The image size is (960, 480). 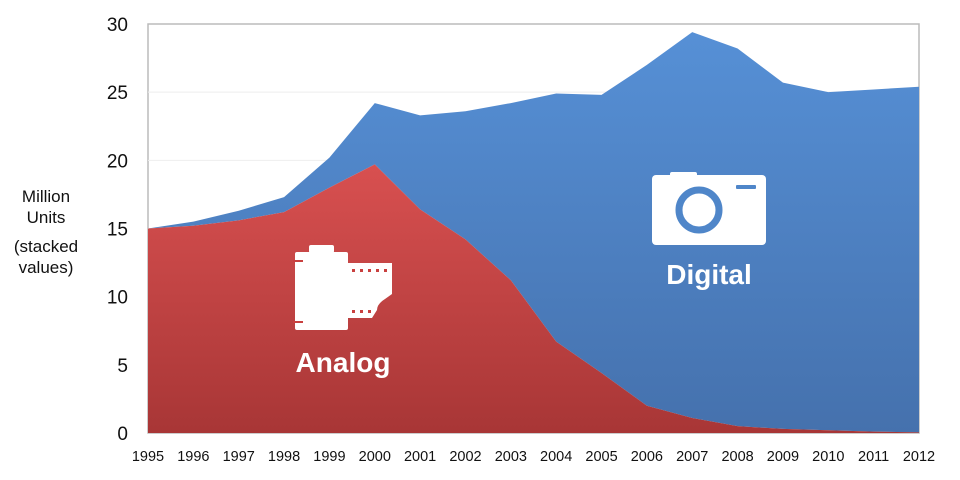 What do you see at coordinates (692, 457) in the screenshot?
I see `x-tick-label: 2007` at bounding box center [692, 457].